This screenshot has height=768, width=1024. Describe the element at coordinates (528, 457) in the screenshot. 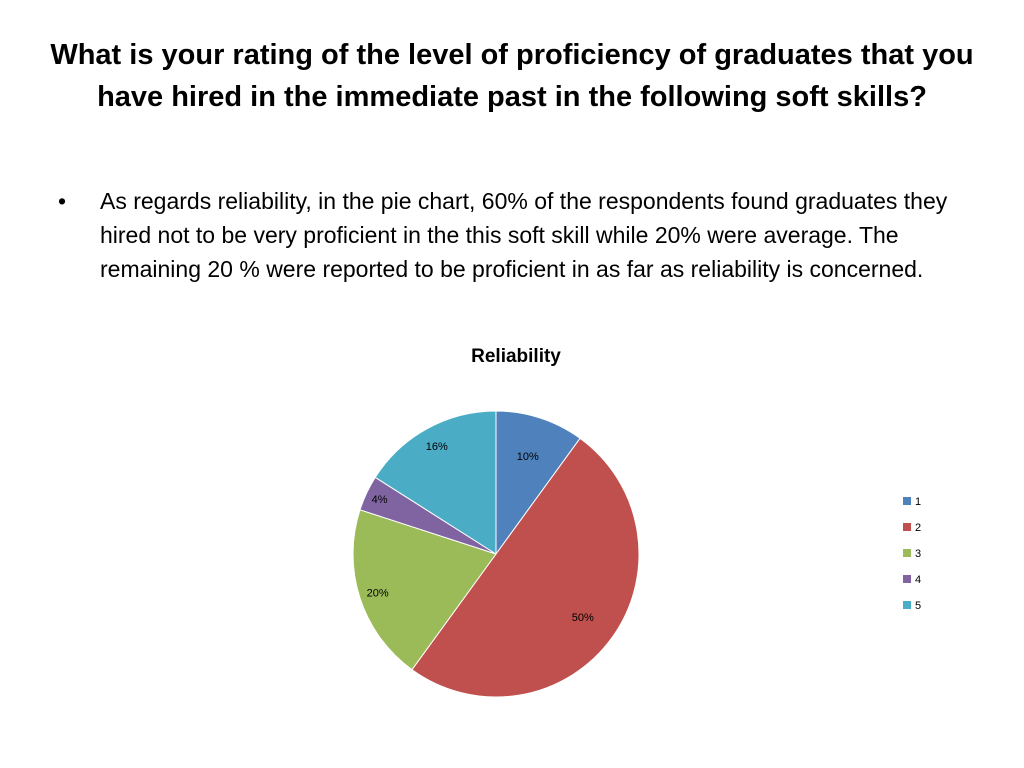

I see `pie-slice-label-1: 10%` at that location.